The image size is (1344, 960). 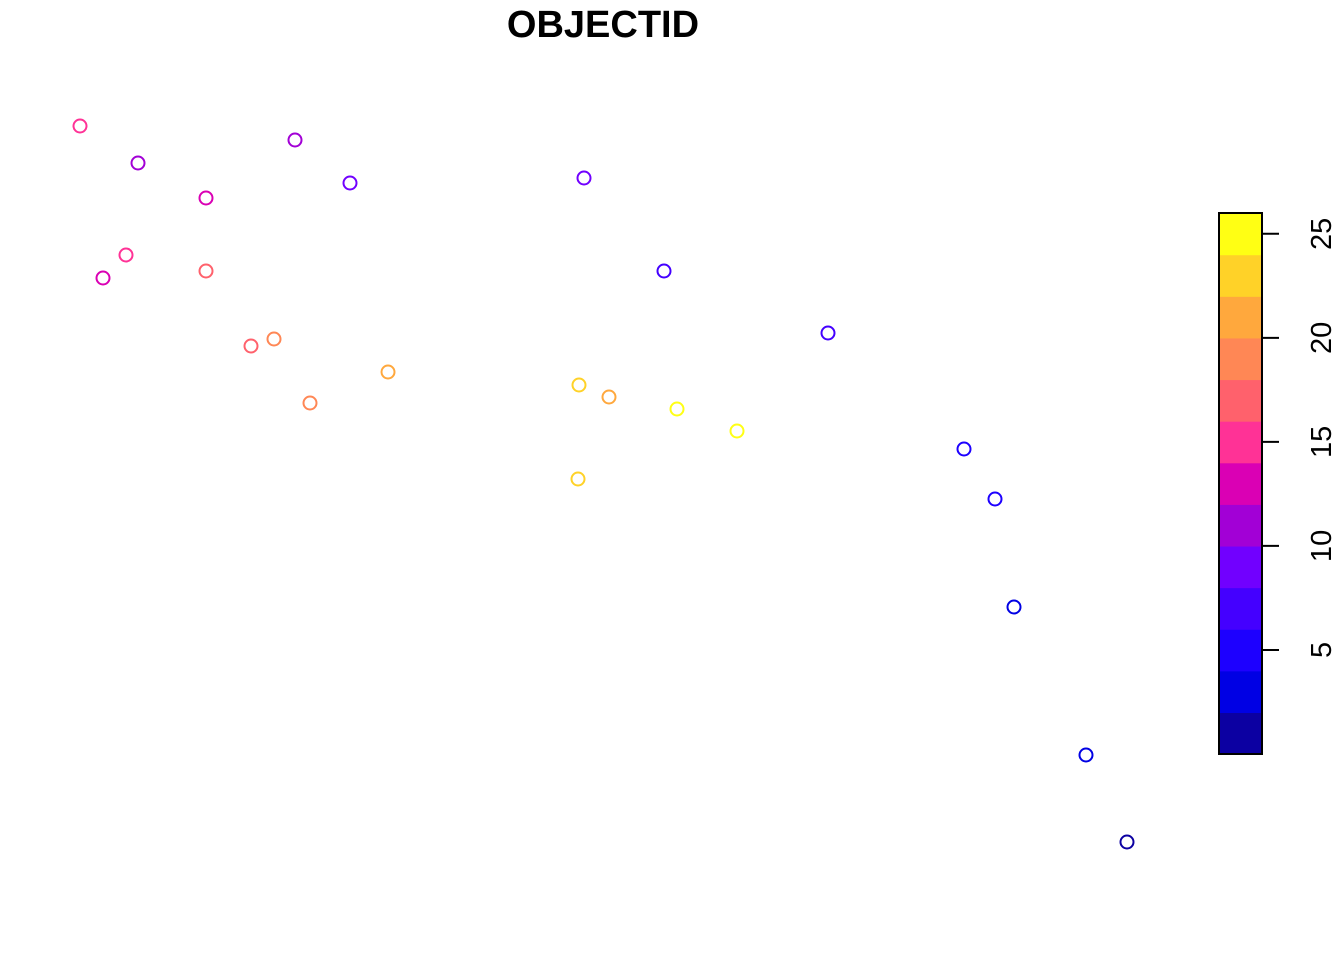 I want to click on color-legend: 5 10 15 20 25, so click(x=1278, y=483).